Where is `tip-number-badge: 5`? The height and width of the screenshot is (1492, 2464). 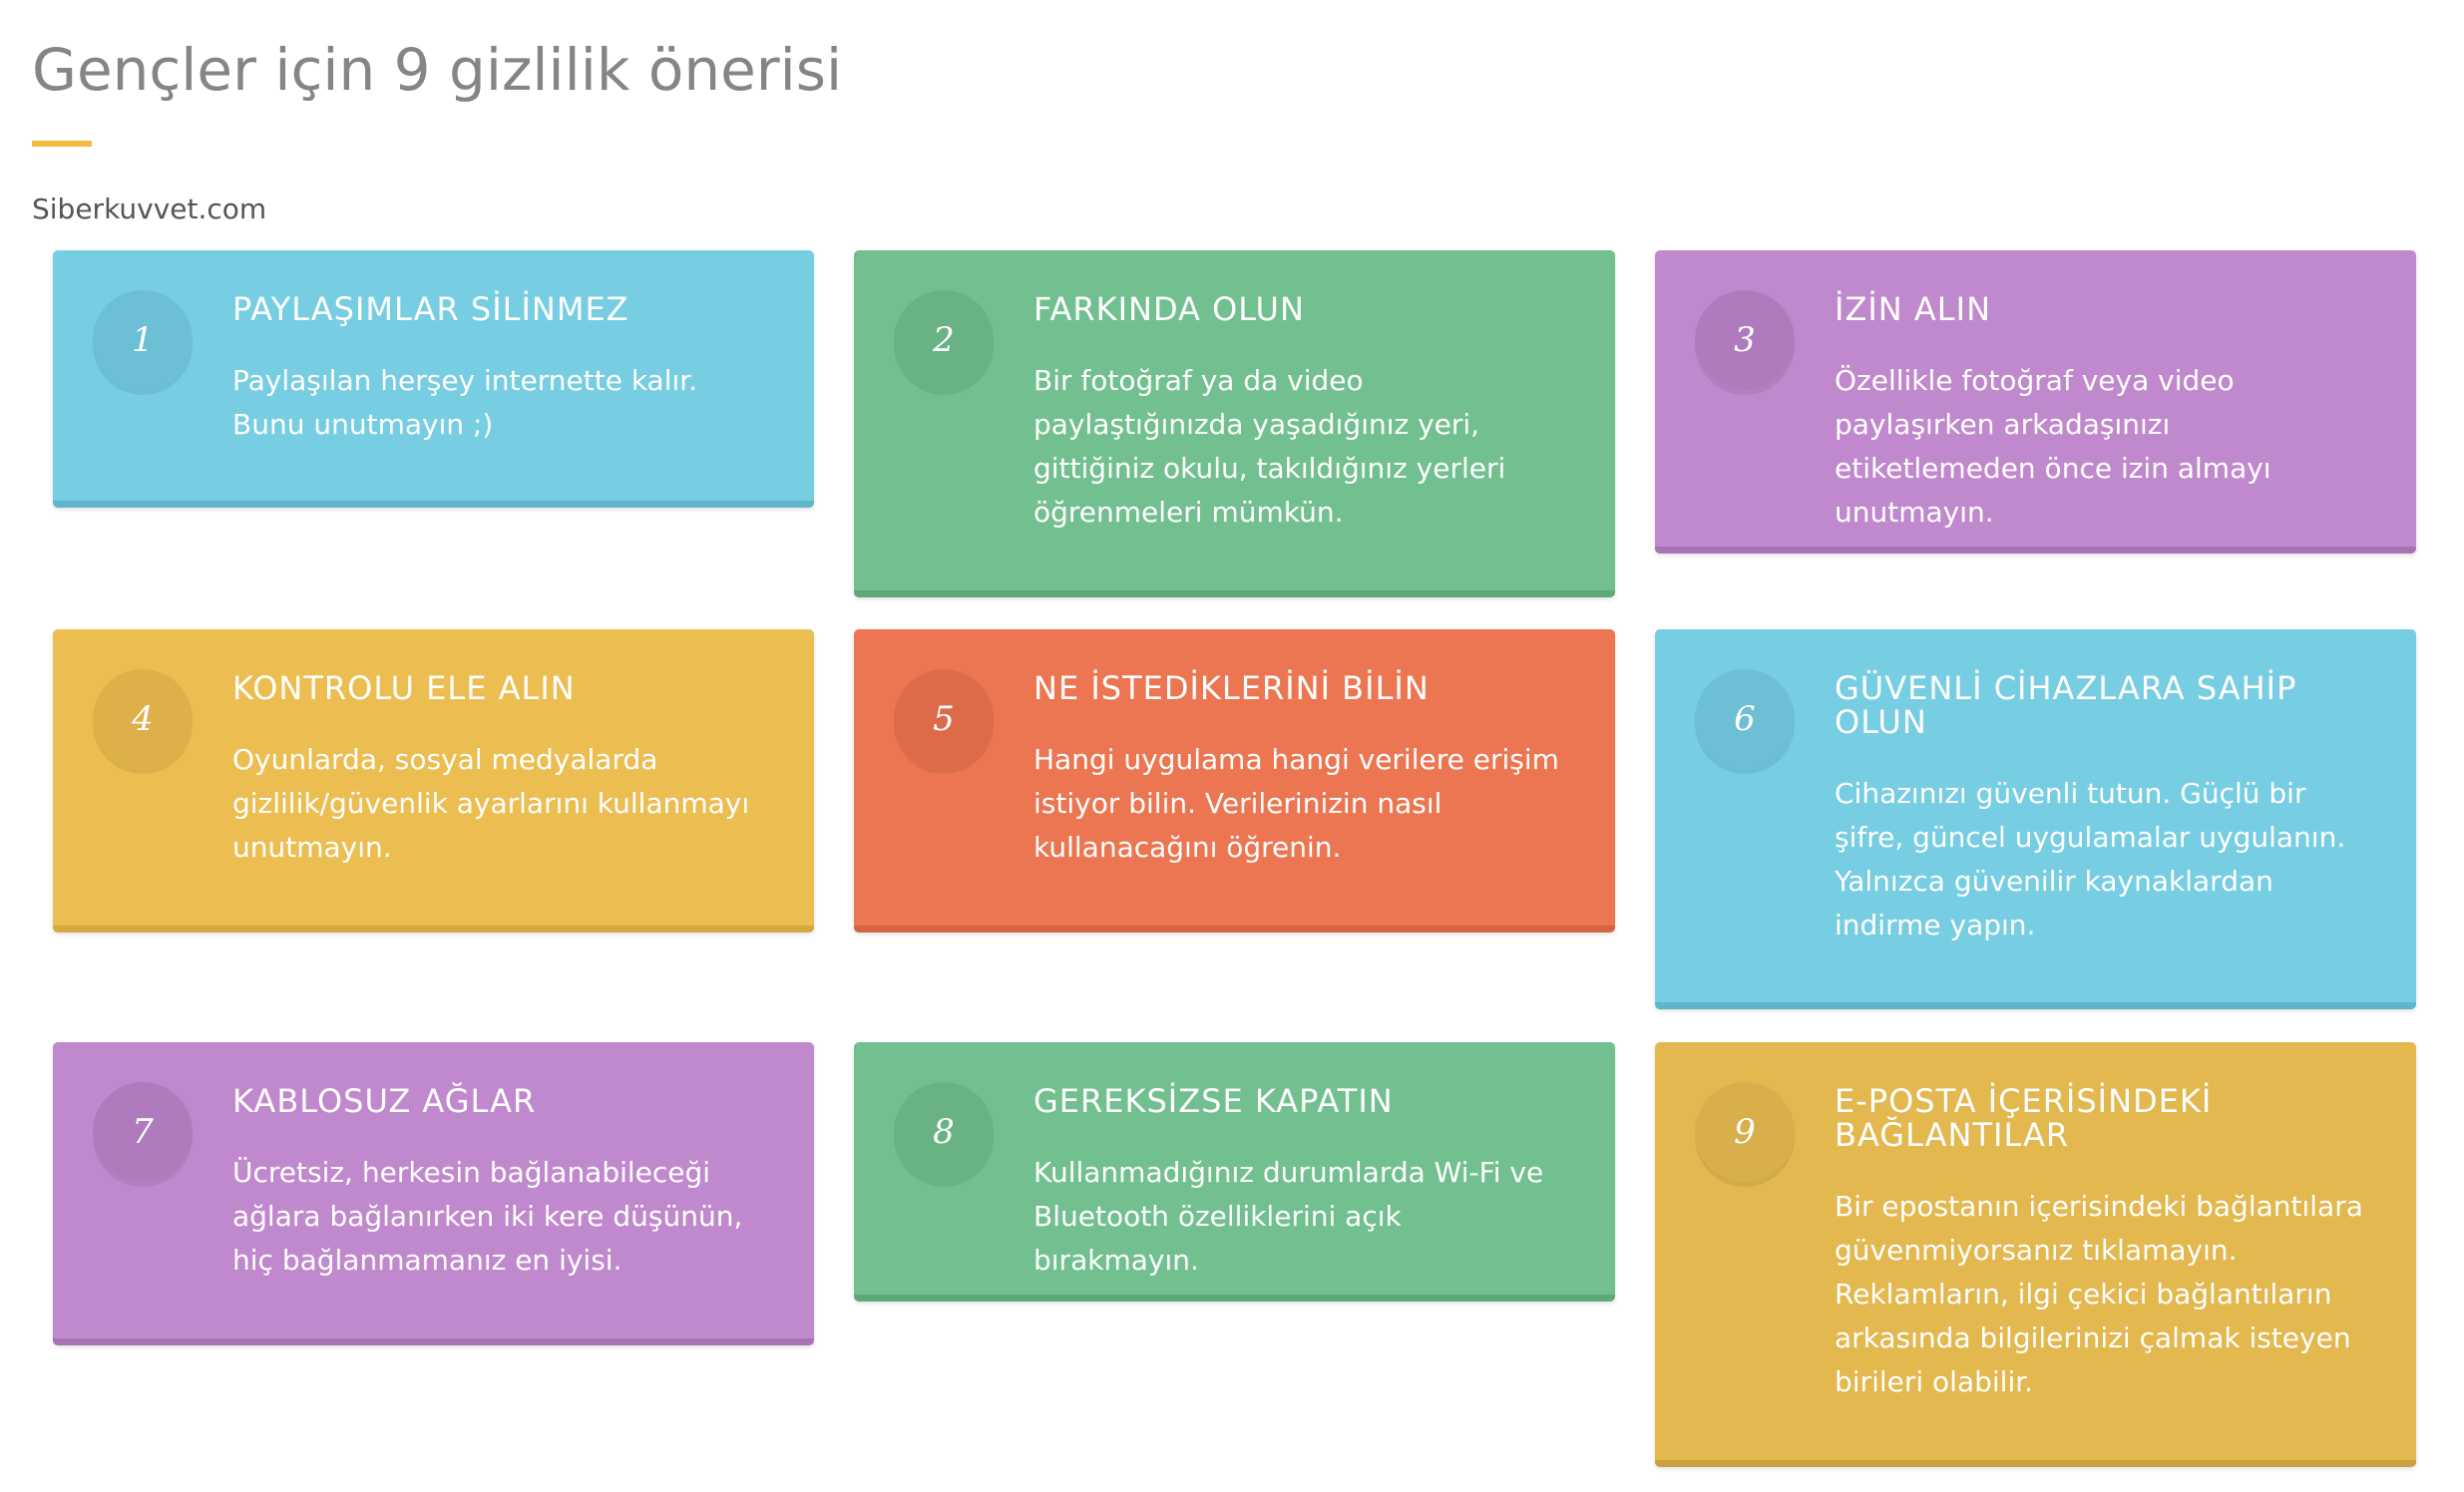 tip-number-badge: 5 is located at coordinates (944, 719).